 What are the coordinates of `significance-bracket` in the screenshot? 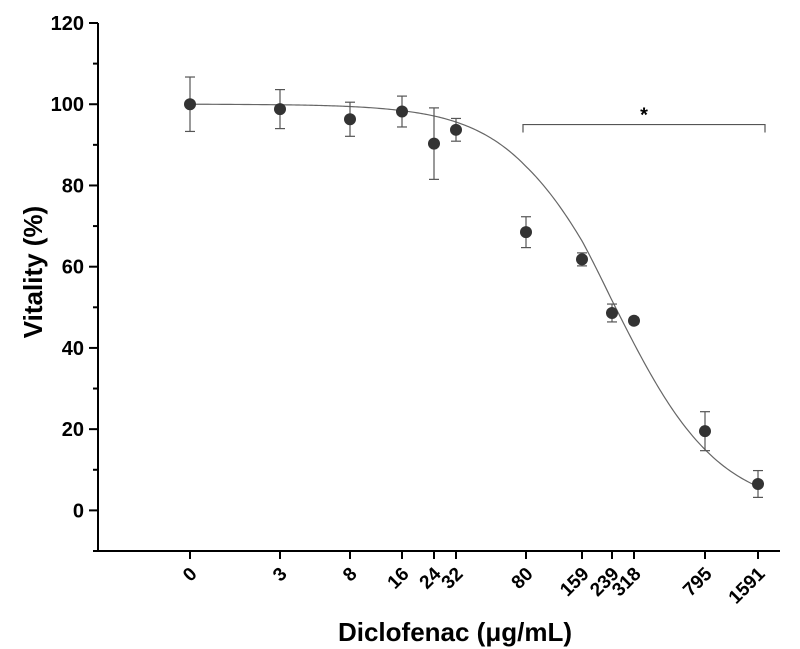 It's located at (644, 128).